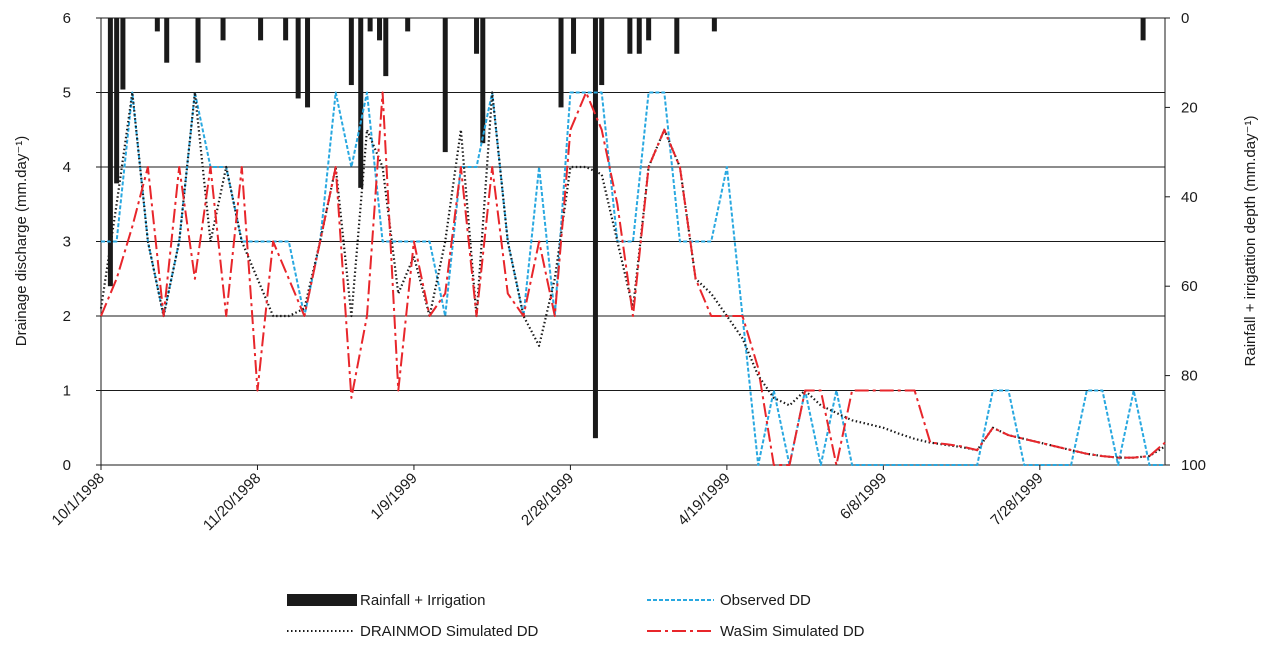 The width and height of the screenshot is (1273, 649). Describe the element at coordinates (322, 600) in the screenshot. I see `legend-swatch` at that location.